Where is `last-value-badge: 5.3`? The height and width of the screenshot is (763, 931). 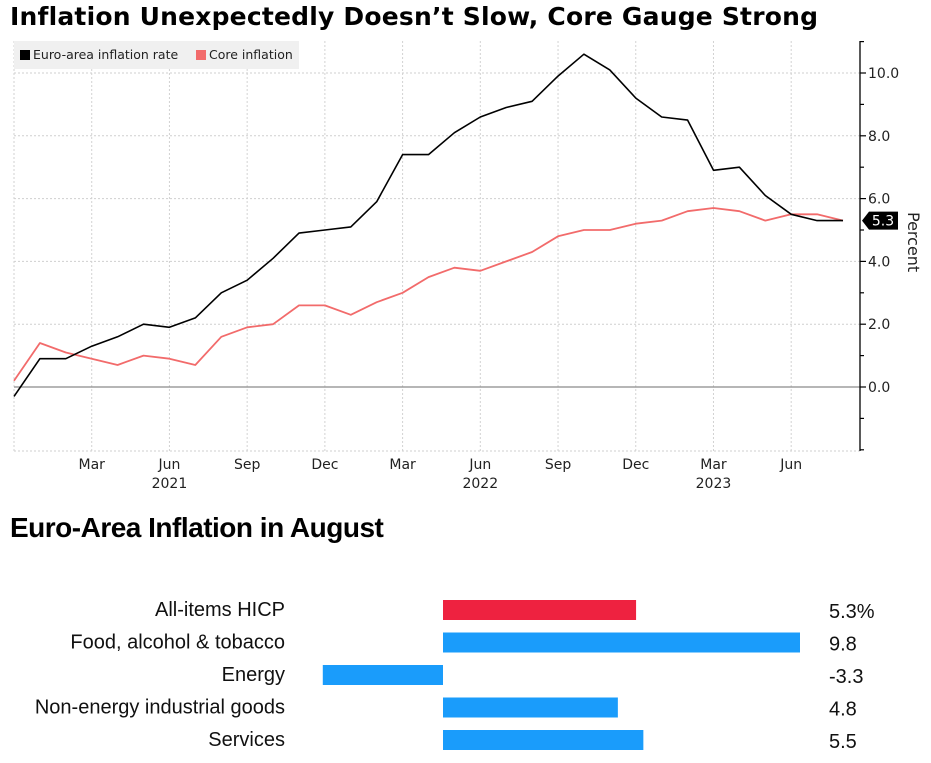 last-value-badge: 5.3 is located at coordinates (880, 220).